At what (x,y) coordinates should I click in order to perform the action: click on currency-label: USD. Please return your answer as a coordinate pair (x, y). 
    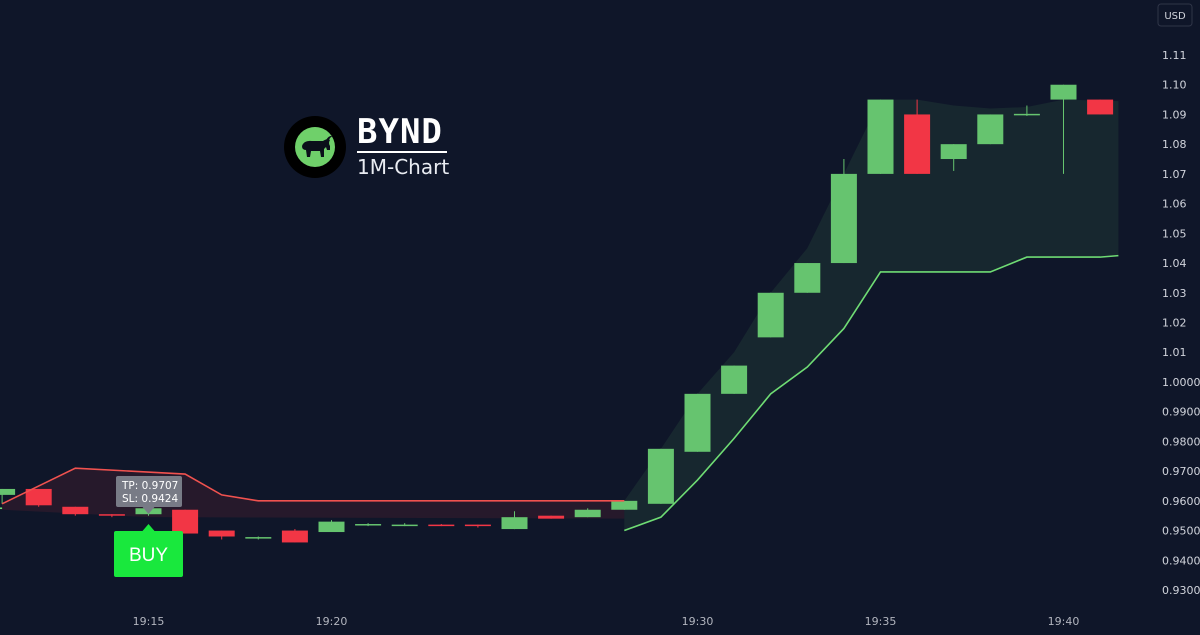
    Looking at the image, I should click on (1175, 16).